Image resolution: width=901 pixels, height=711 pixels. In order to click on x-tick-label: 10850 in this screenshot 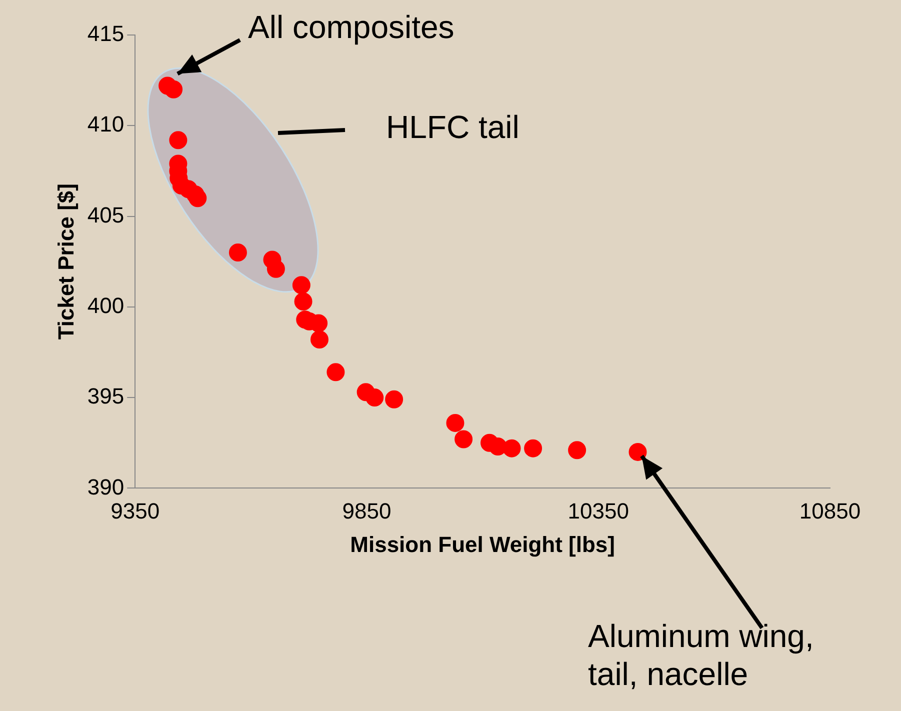, I will do `click(830, 511)`.